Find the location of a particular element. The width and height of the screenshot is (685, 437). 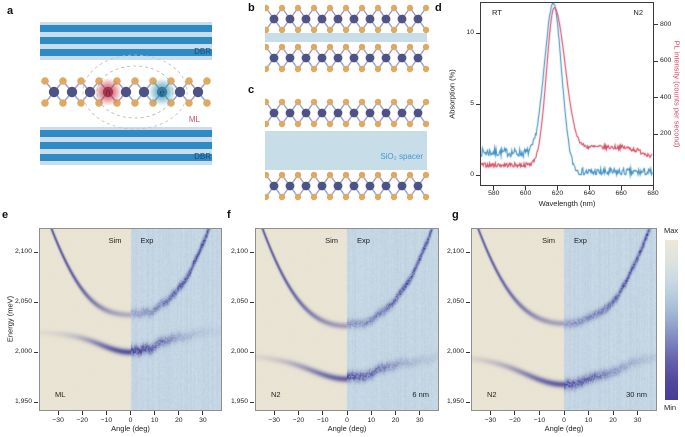

exciton-orbit-outer is located at coordinates (135, 92).